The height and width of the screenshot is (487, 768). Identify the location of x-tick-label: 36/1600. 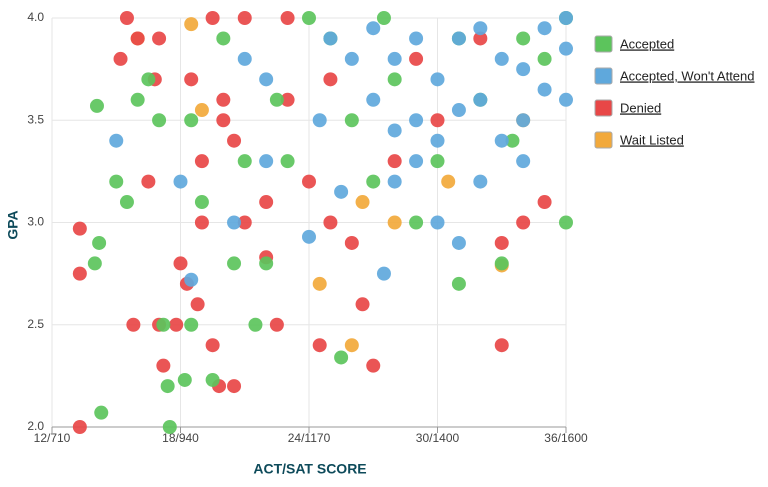
(566, 438).